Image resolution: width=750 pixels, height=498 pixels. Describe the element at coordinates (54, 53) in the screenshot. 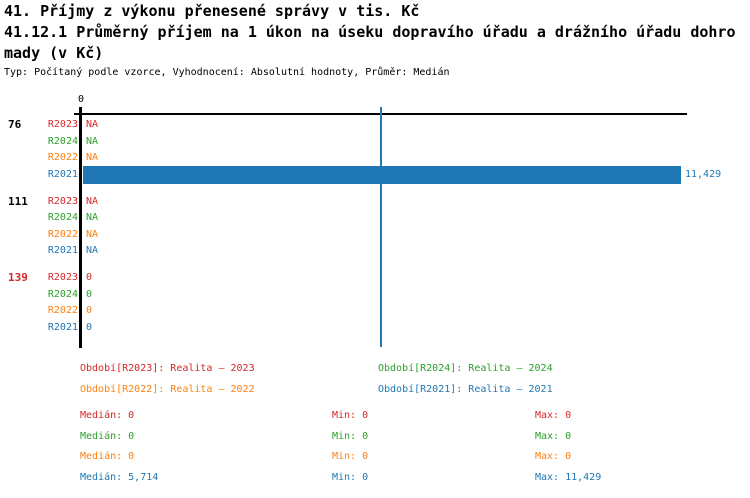

I see `chart-title-line3: mady (v Kč)` at that location.